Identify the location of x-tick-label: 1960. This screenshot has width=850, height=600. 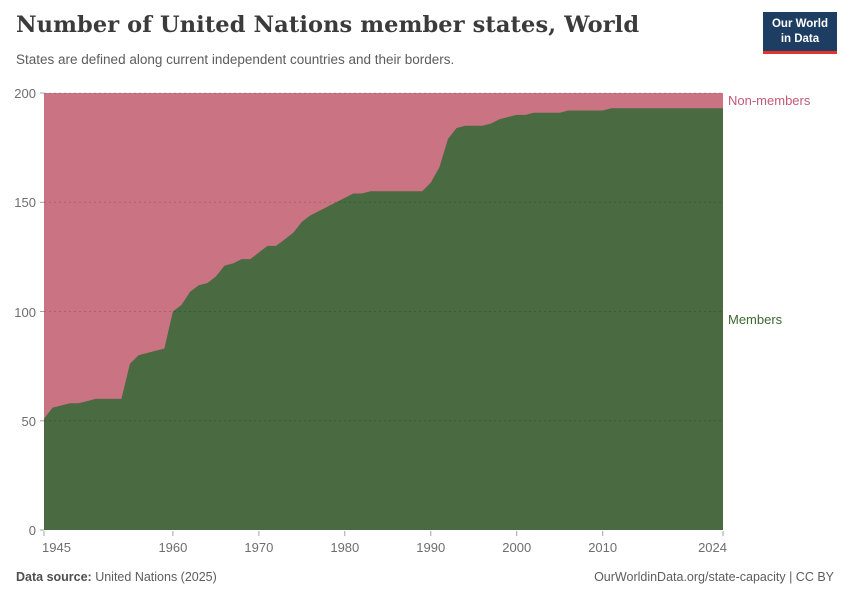
(173, 547).